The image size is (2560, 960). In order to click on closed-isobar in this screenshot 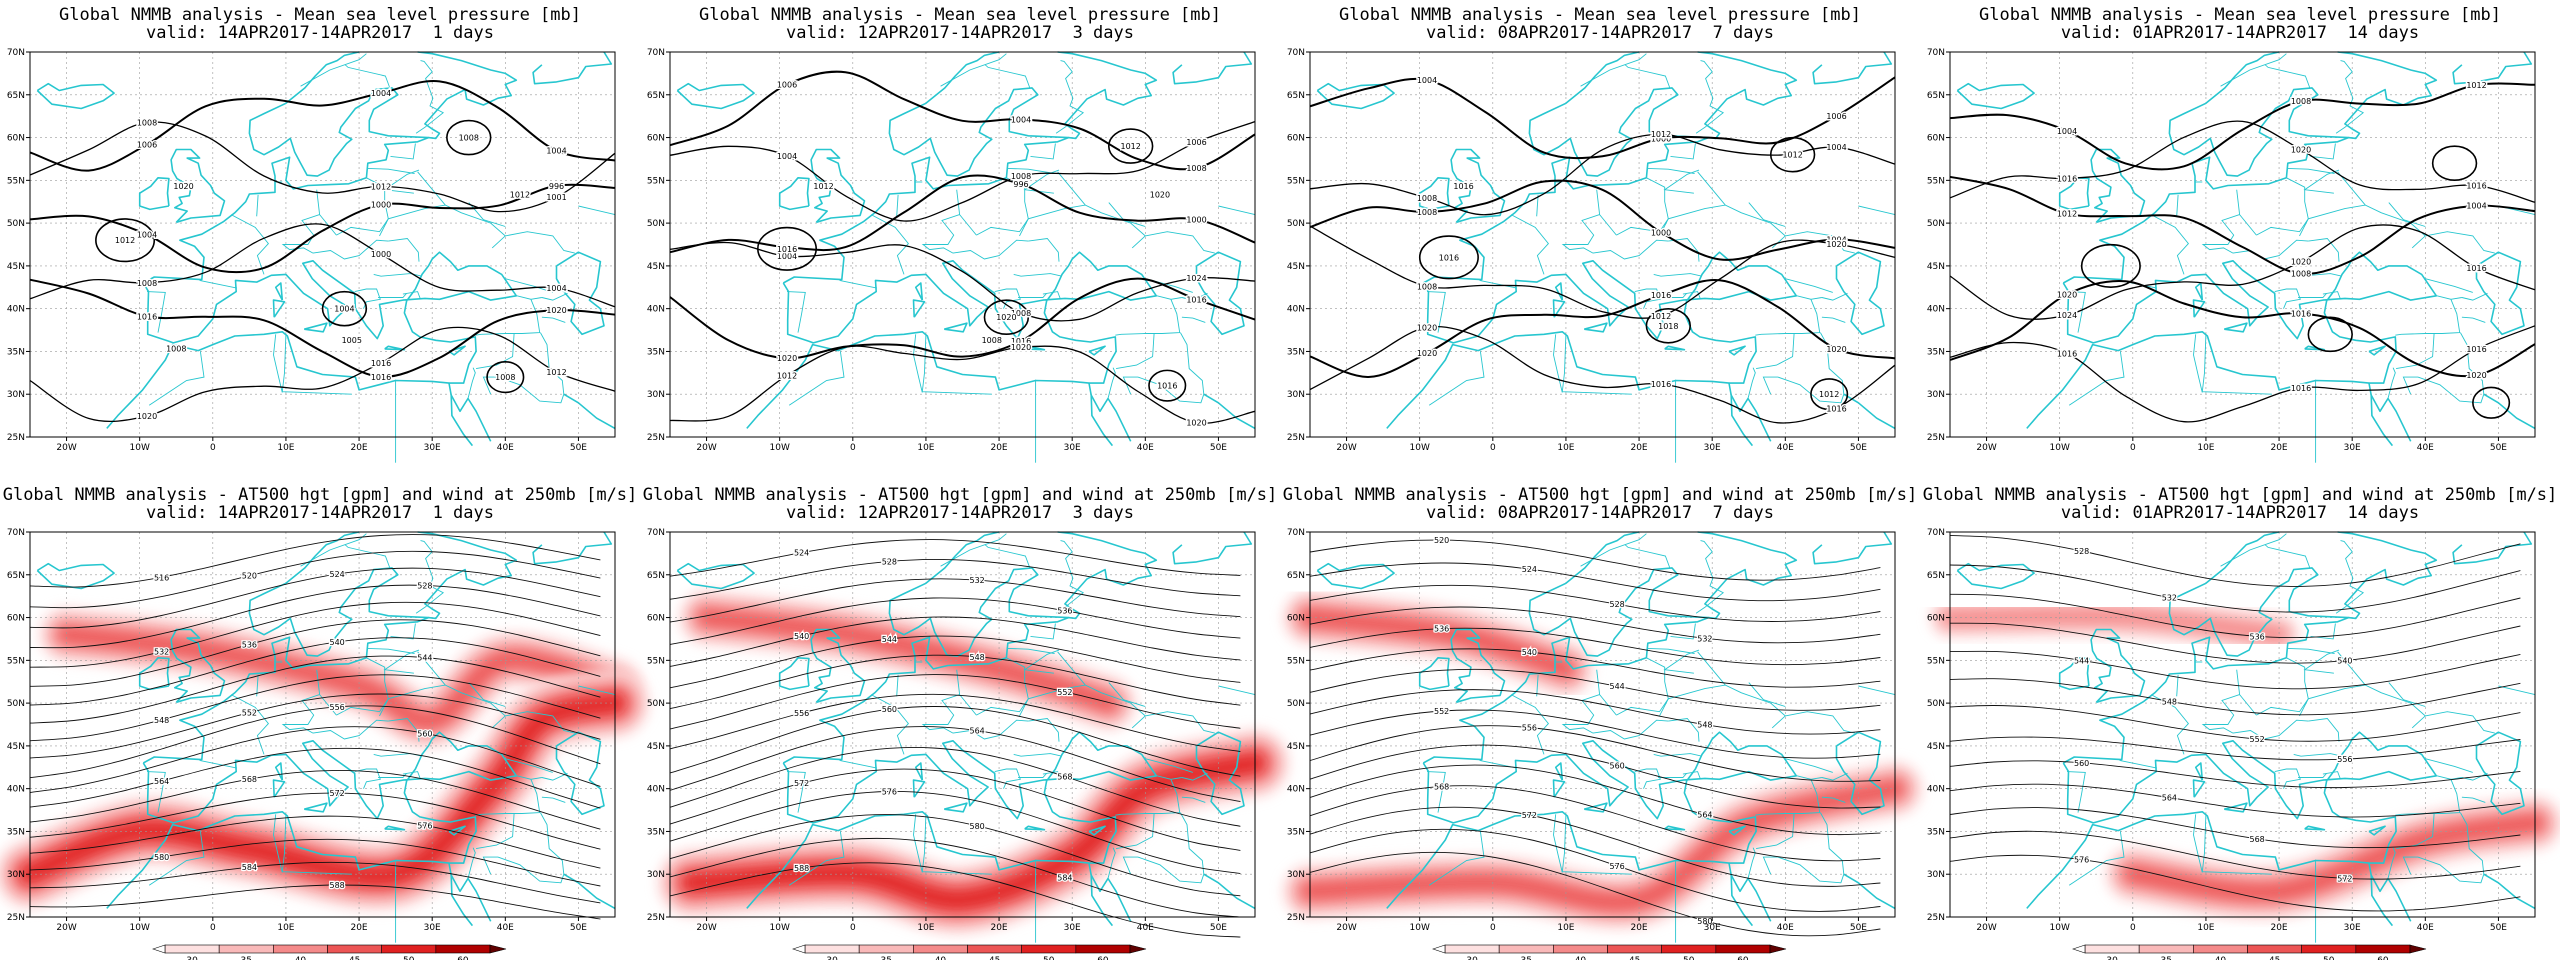, I will do `click(2330, 334)`.